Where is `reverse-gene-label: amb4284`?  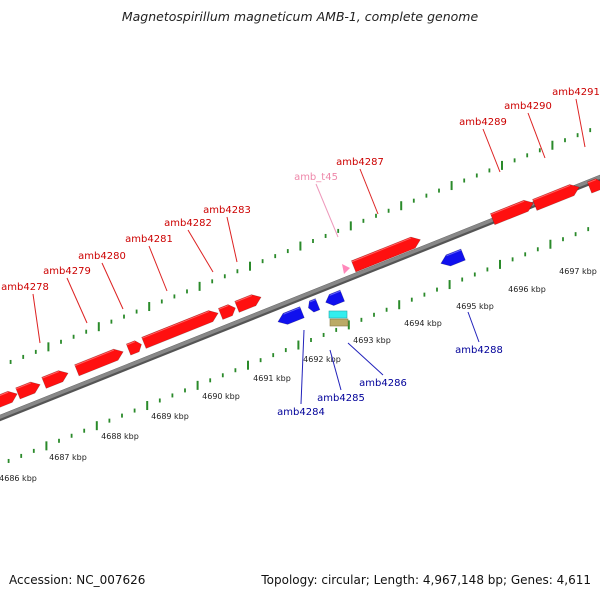 reverse-gene-label: amb4284 is located at coordinates (301, 412).